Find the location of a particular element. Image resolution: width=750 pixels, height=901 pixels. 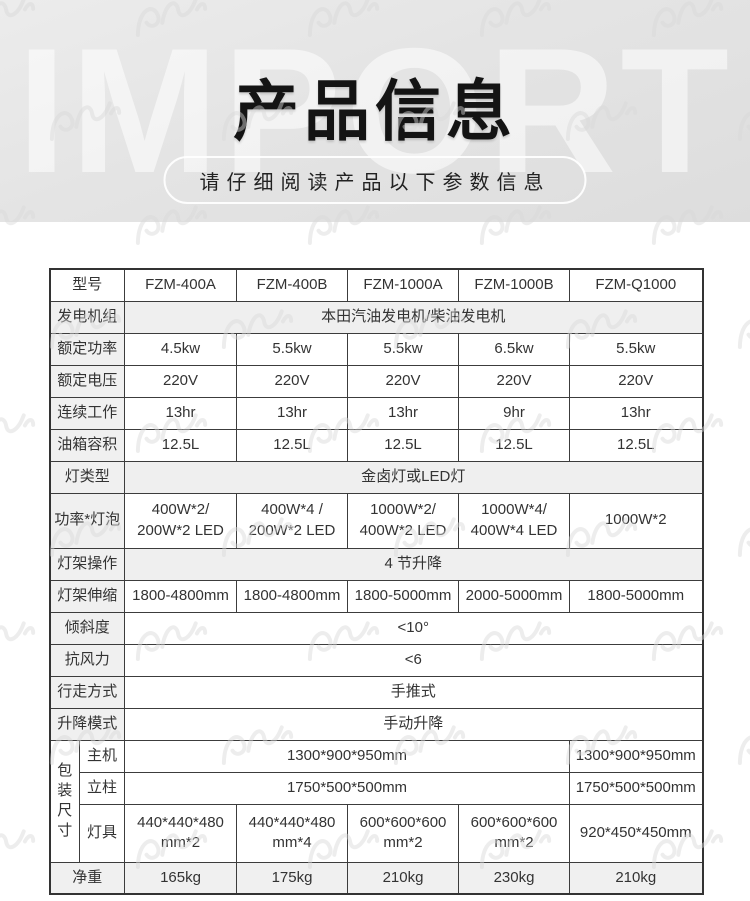

row-frame-operation: 灯架操作 4 节升降 is located at coordinates (376, 564).